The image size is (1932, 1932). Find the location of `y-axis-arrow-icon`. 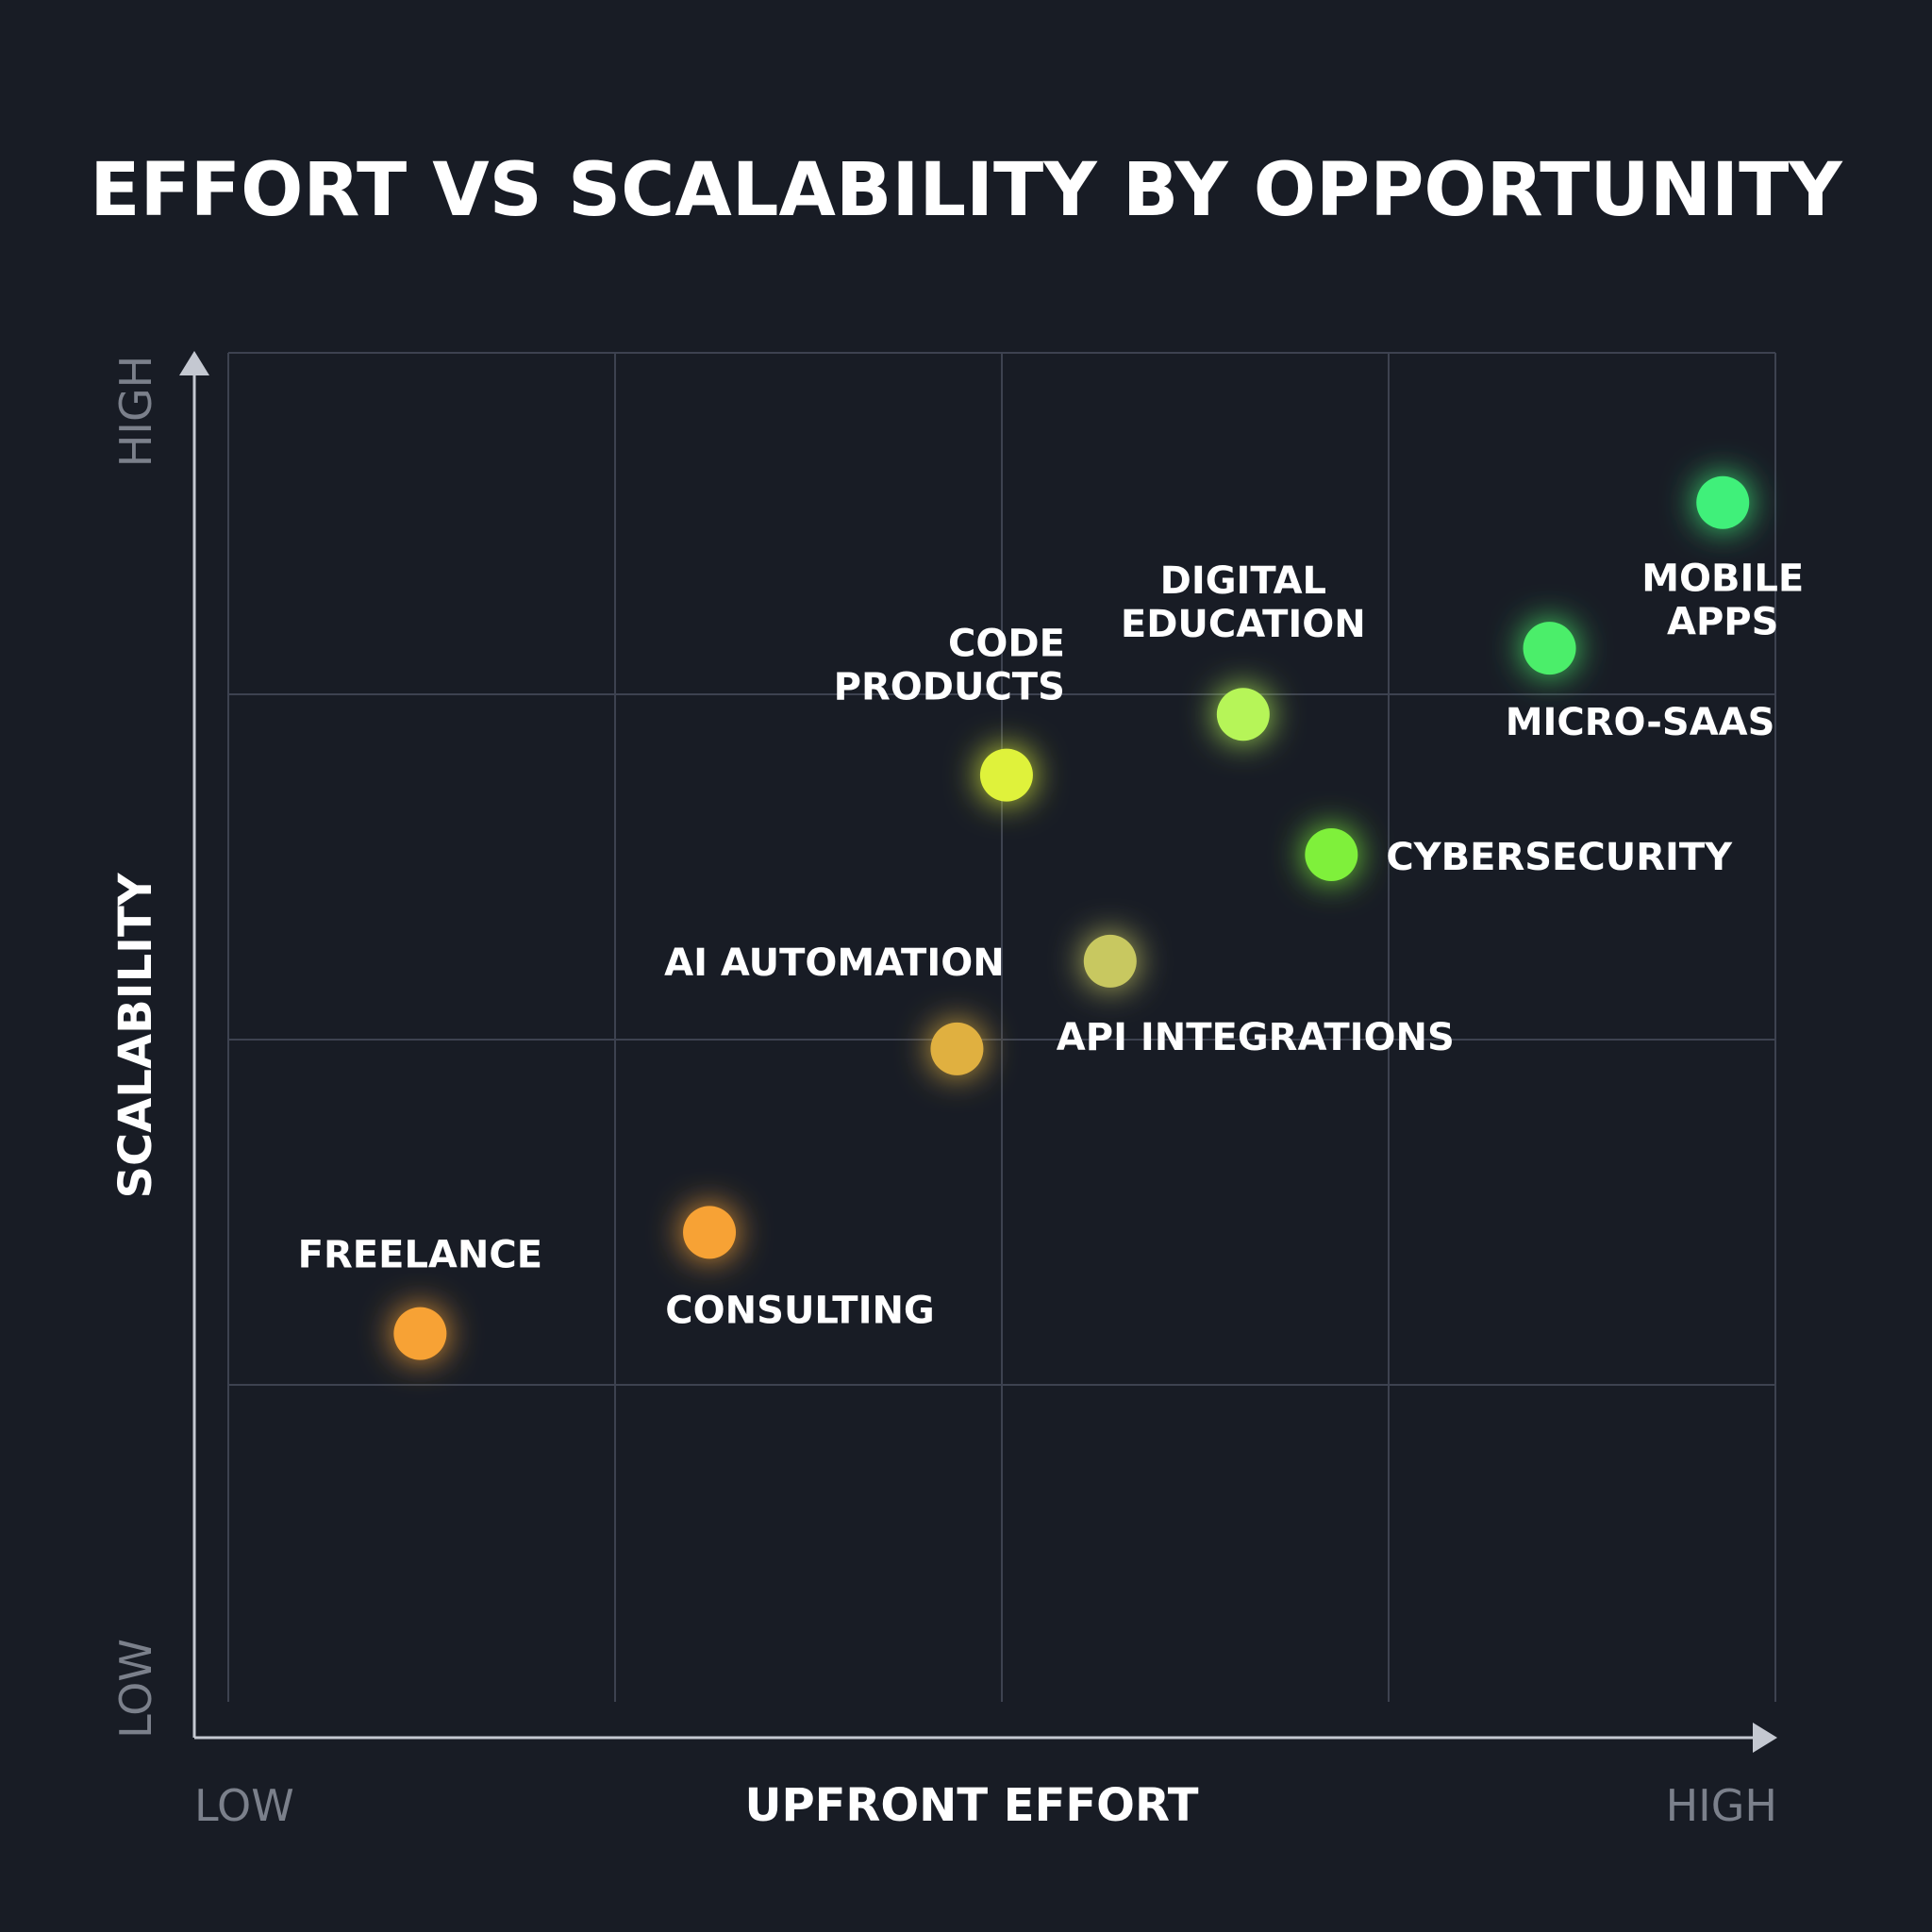

y-axis-arrow-icon is located at coordinates (194, 363).